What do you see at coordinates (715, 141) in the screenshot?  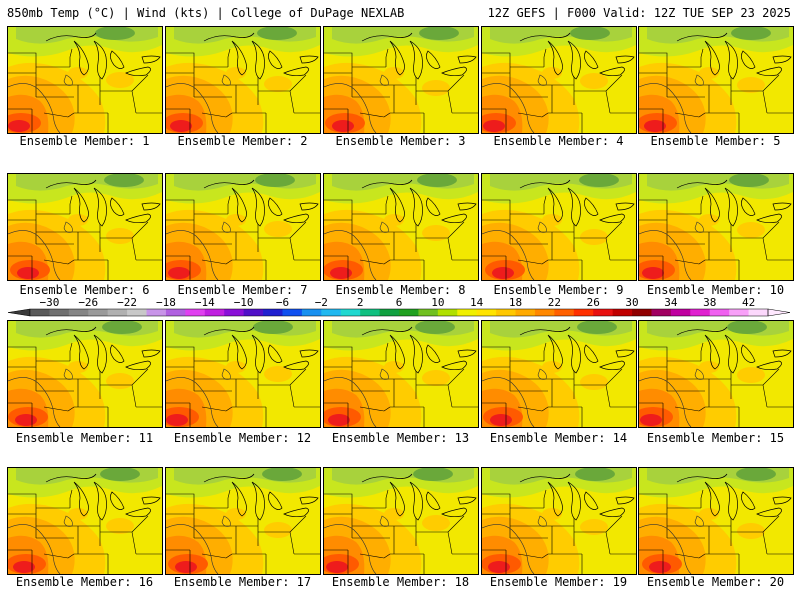 I see `ensemble-member-label: Ensemble Member: 5` at bounding box center [715, 141].